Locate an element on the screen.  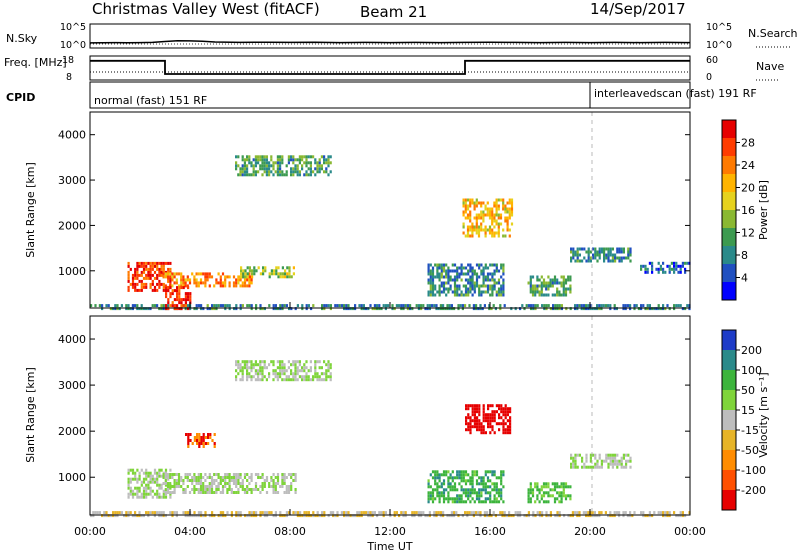
colorbar-swatch is located at coordinates (729, 480).